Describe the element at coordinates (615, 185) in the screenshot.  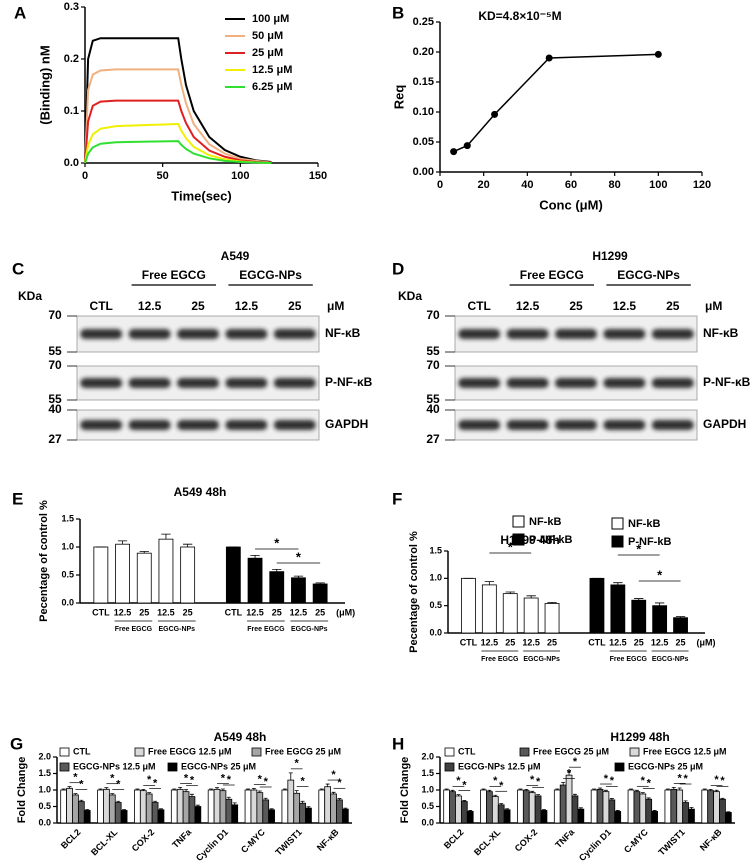
I see `x-tick-label: 80` at that location.